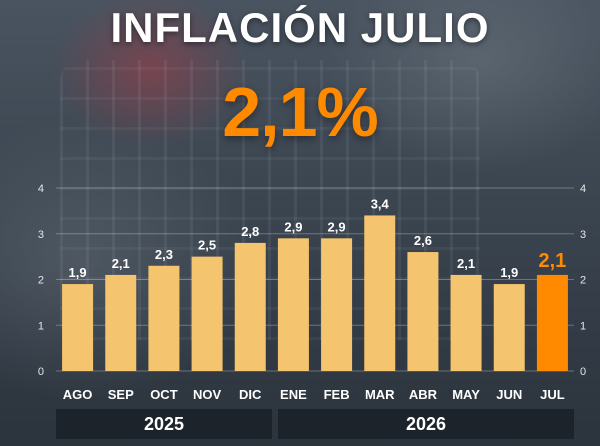 This screenshot has width=600, height=446. Describe the element at coordinates (509, 327) in the screenshot. I see `bar-jun` at that location.